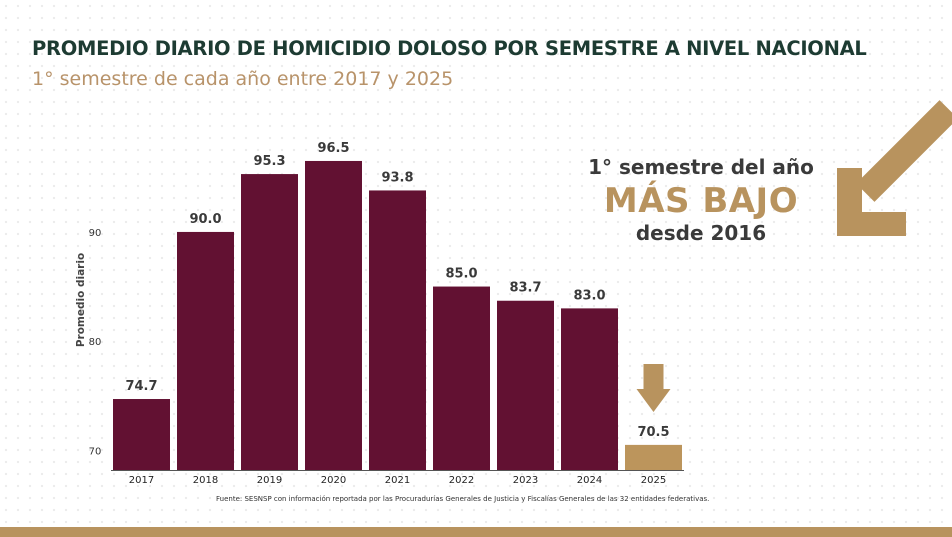  What do you see at coordinates (476, 532) in the screenshot?
I see `footer-bar` at bounding box center [476, 532].